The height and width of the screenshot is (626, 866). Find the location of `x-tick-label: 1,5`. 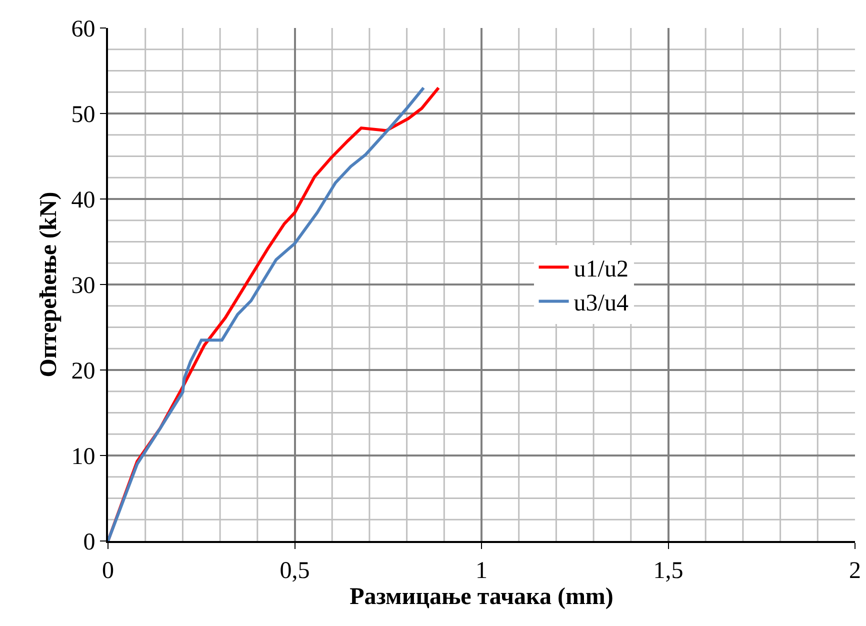

x-tick-label: 1,5 is located at coordinates (668, 571).